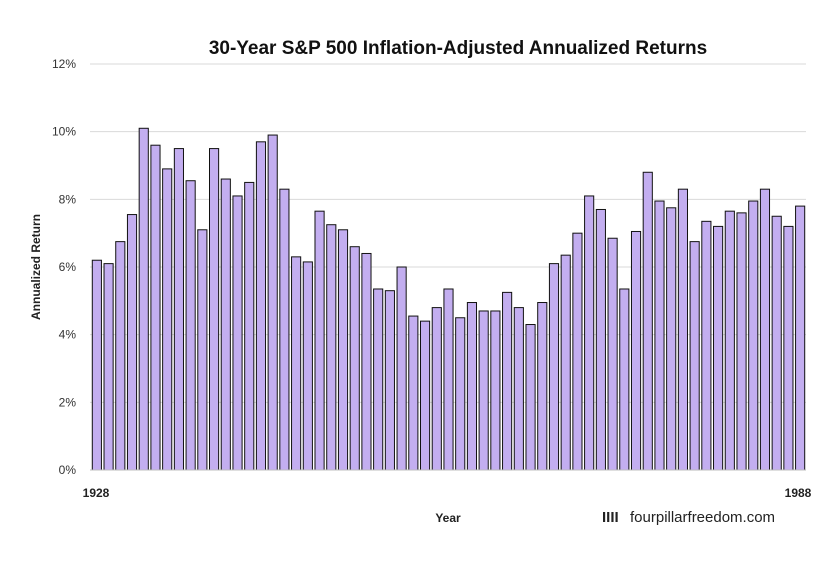 The width and height of the screenshot is (840, 566). Describe the element at coordinates (249, 326) in the screenshot. I see `bar-1941` at that location.